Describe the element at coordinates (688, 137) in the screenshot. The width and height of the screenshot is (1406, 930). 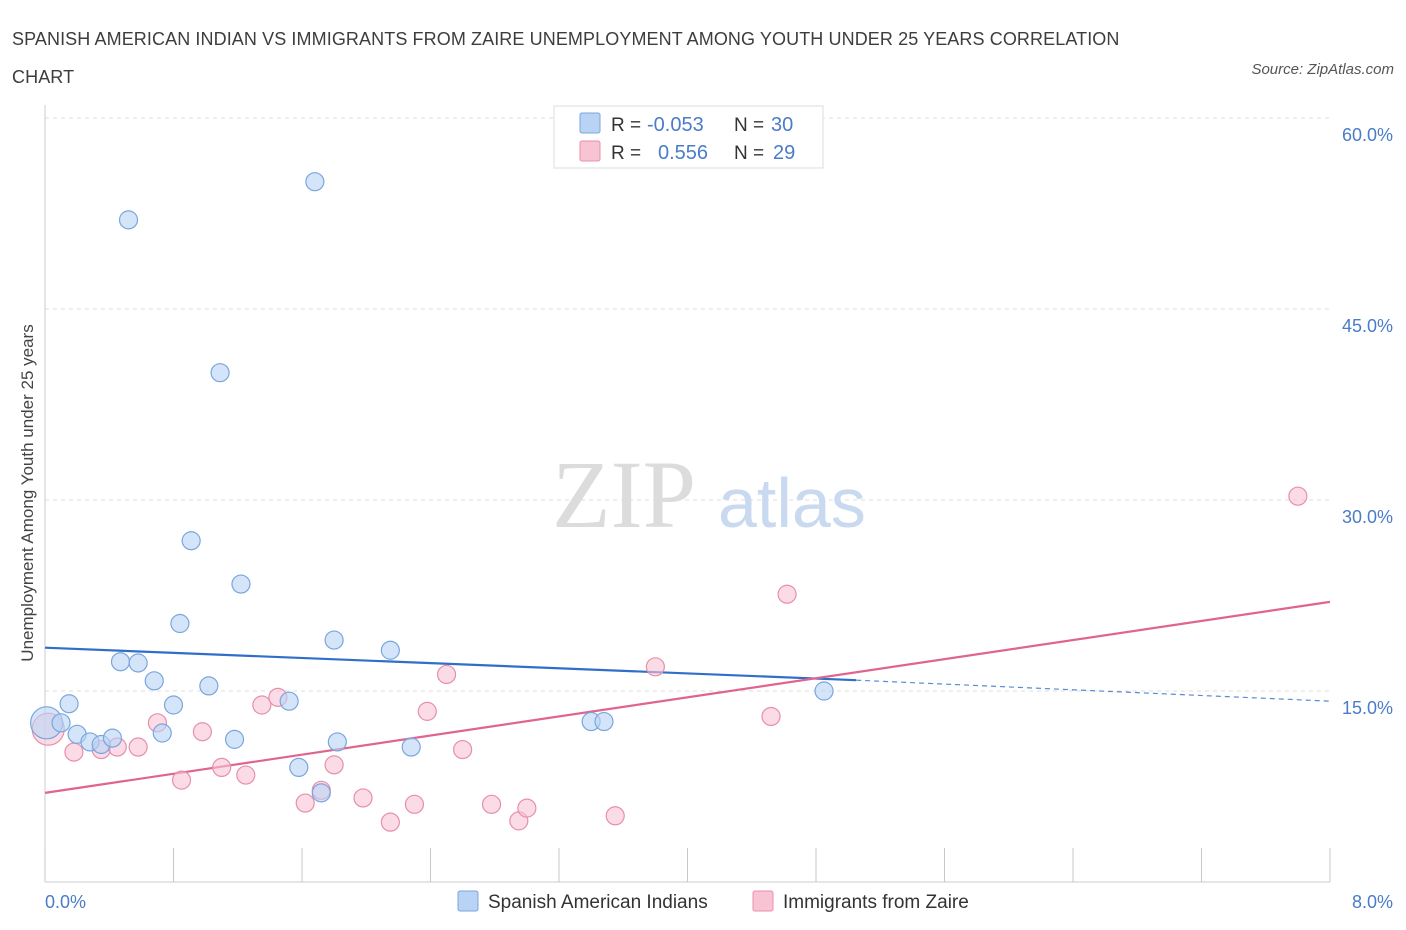
I see `stats-legend: R = -0.053 N = 30 R = 0.556 N = 29` at that location.